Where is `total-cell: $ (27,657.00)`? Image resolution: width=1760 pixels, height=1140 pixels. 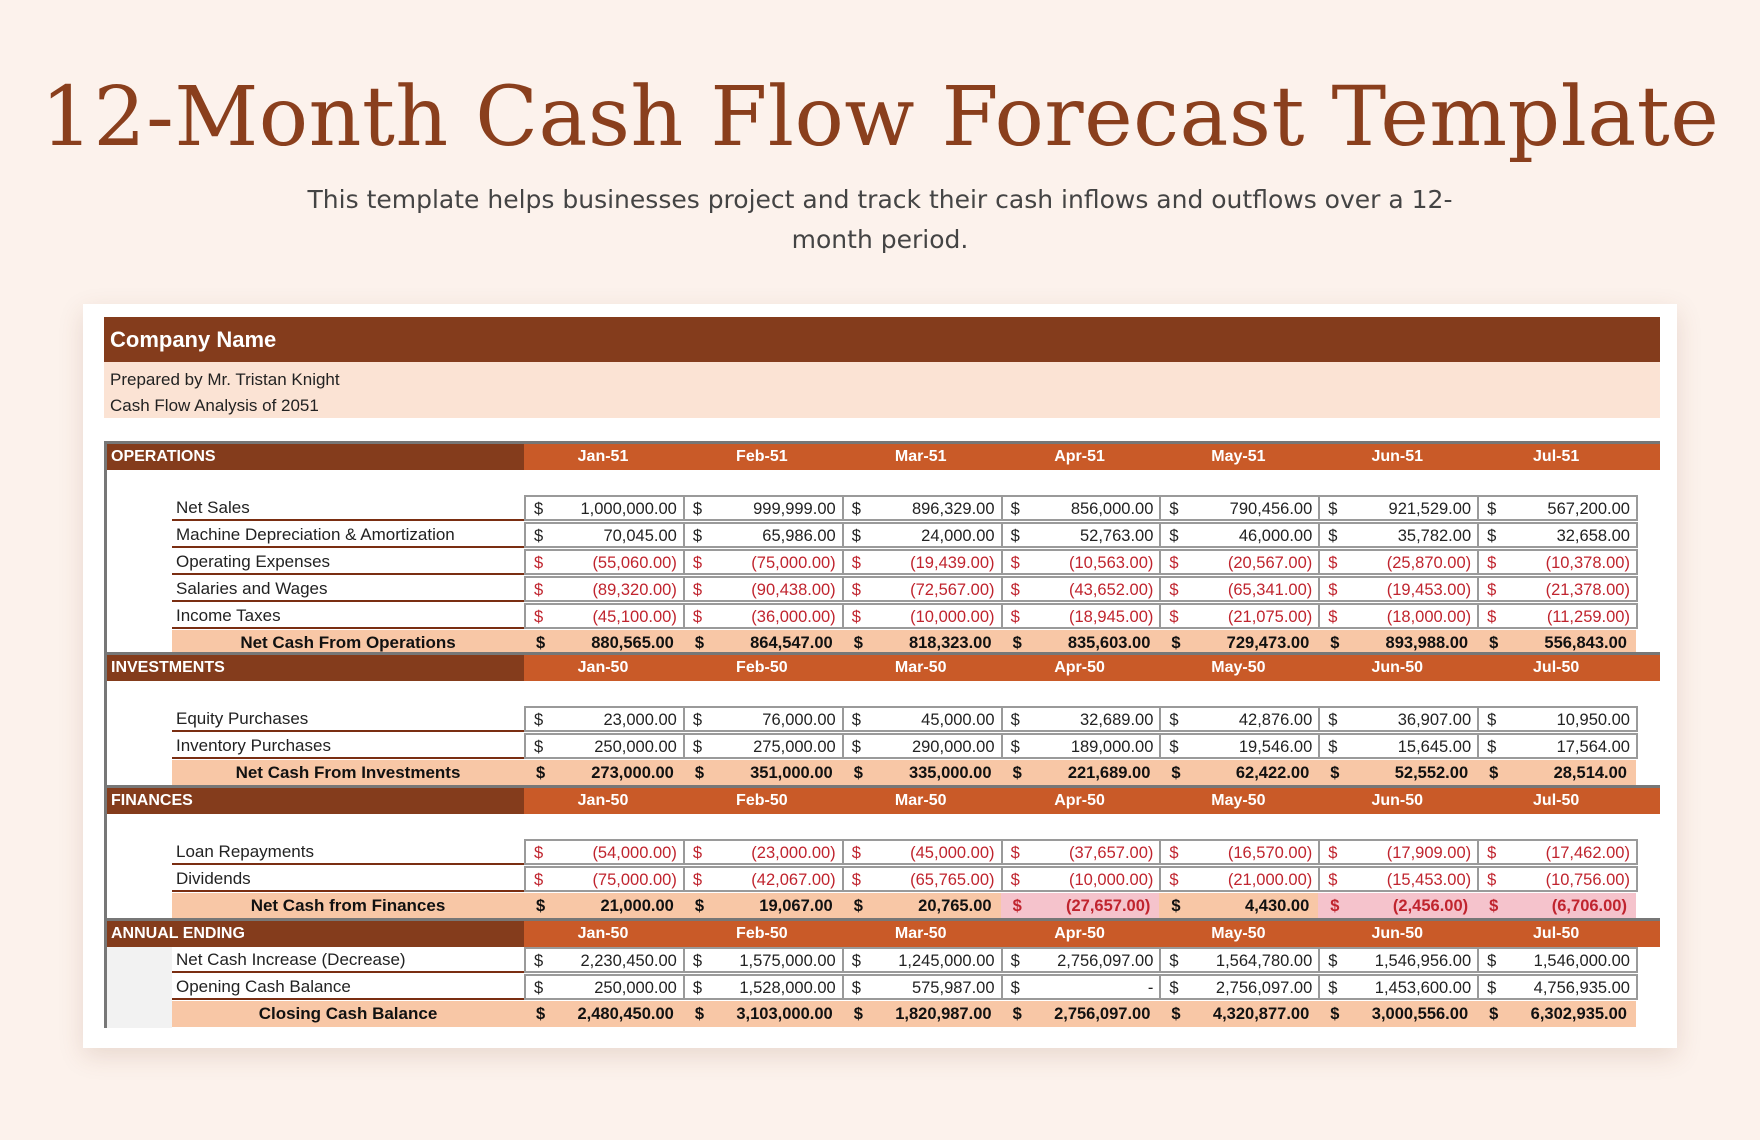 total-cell: $ (27,657.00) is located at coordinates (1080, 906).